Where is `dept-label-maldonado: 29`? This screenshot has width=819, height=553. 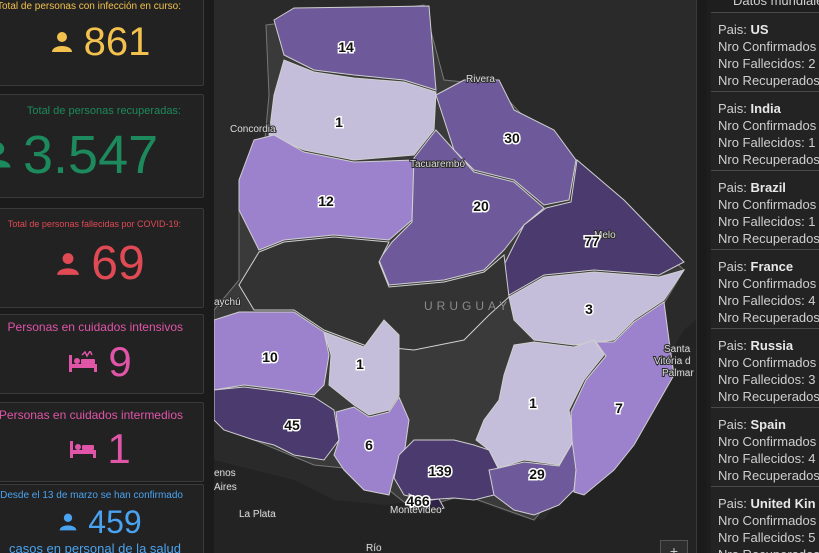
dept-label-maldonado: 29 is located at coordinates (537, 474).